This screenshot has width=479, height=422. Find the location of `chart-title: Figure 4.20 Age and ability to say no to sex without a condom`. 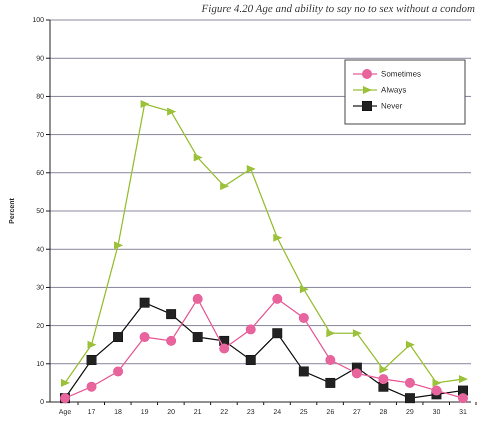

chart-title: Figure 4.20 Age and ability to say no to sex without a condom is located at coordinates (338, 9).